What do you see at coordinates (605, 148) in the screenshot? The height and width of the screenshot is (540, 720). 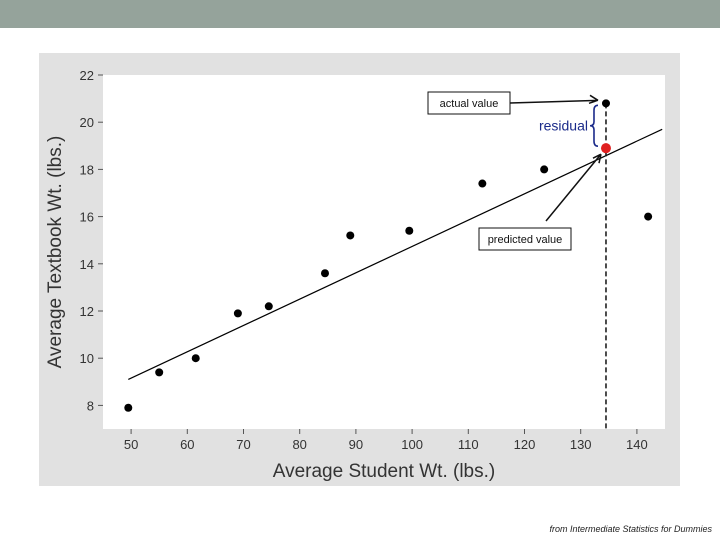 I see `predicted-point` at bounding box center [605, 148].